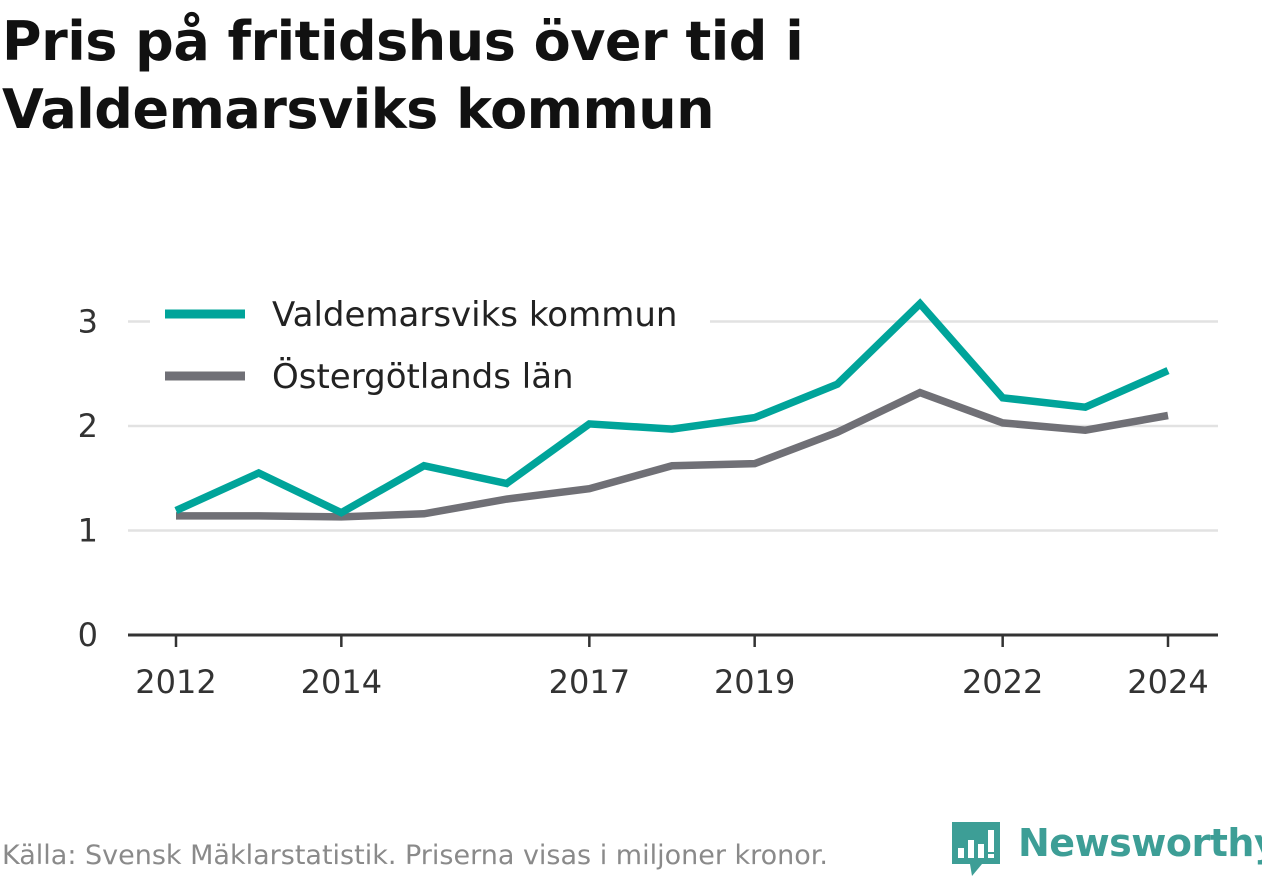  Describe the element at coordinates (88, 635) in the screenshot. I see `y-tick-label: 0` at that location.